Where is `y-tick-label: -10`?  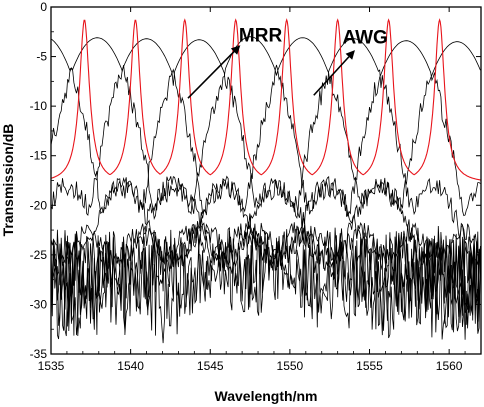 y-tick-label: -10 is located at coordinates (39, 106).